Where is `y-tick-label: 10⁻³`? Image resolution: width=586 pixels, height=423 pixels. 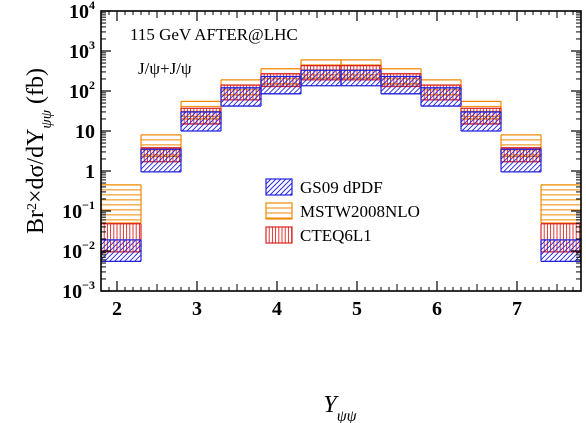 y-tick-label: 10⁻³ is located at coordinates (78, 290).